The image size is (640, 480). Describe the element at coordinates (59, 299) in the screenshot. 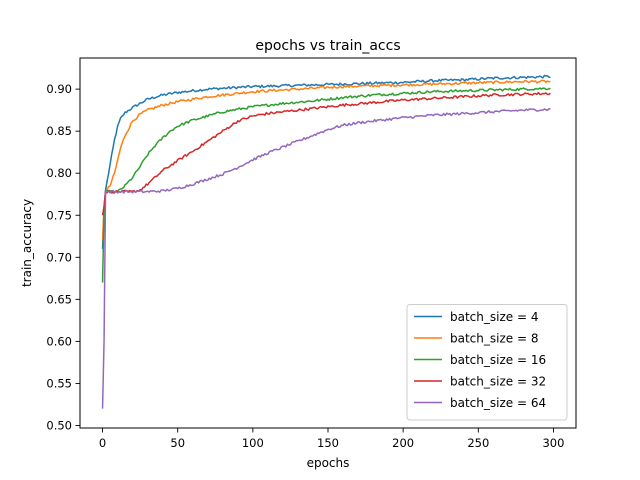

I see `y-tick-label: 0.65` at that location.